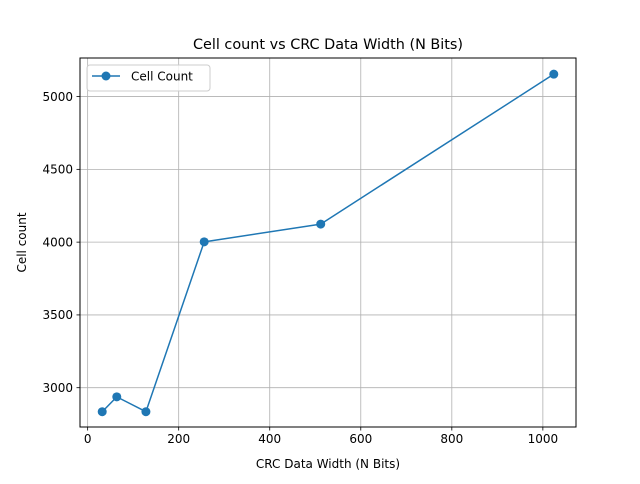  I want to click on legend: Cell Count, so click(148, 78).